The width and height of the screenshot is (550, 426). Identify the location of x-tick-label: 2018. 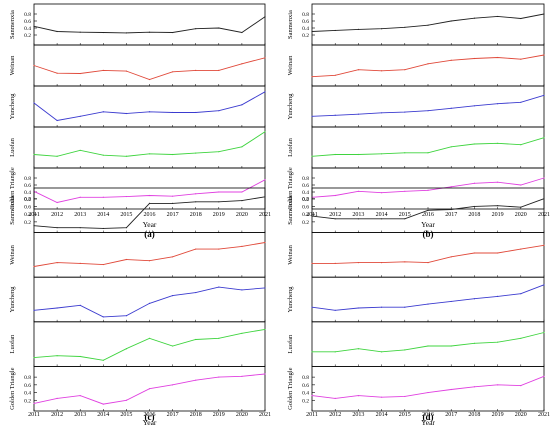
(196, 415).